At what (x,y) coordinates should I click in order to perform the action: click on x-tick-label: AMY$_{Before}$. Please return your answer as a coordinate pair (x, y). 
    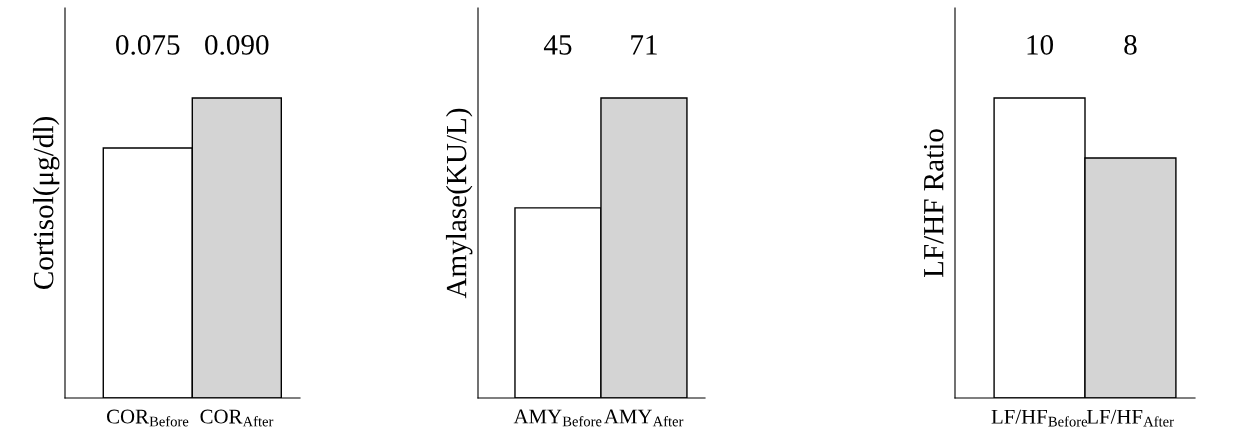
    Looking at the image, I should click on (557, 418).